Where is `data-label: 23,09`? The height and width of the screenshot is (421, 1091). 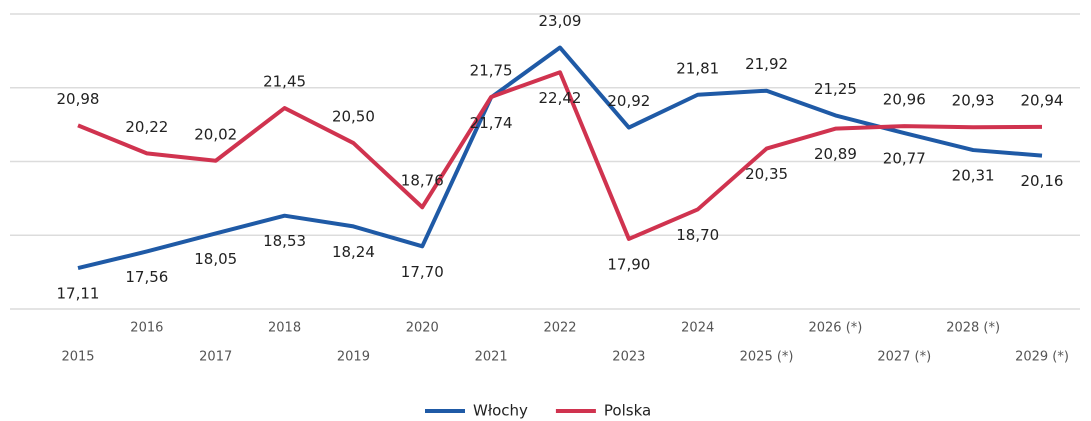
data-label: 23,09 is located at coordinates (560, 21).